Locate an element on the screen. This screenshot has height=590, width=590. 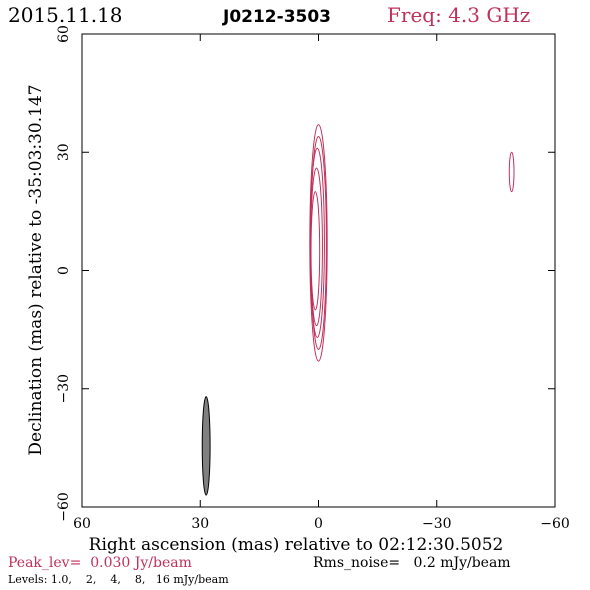
beam-ellipse is located at coordinates (206, 446).